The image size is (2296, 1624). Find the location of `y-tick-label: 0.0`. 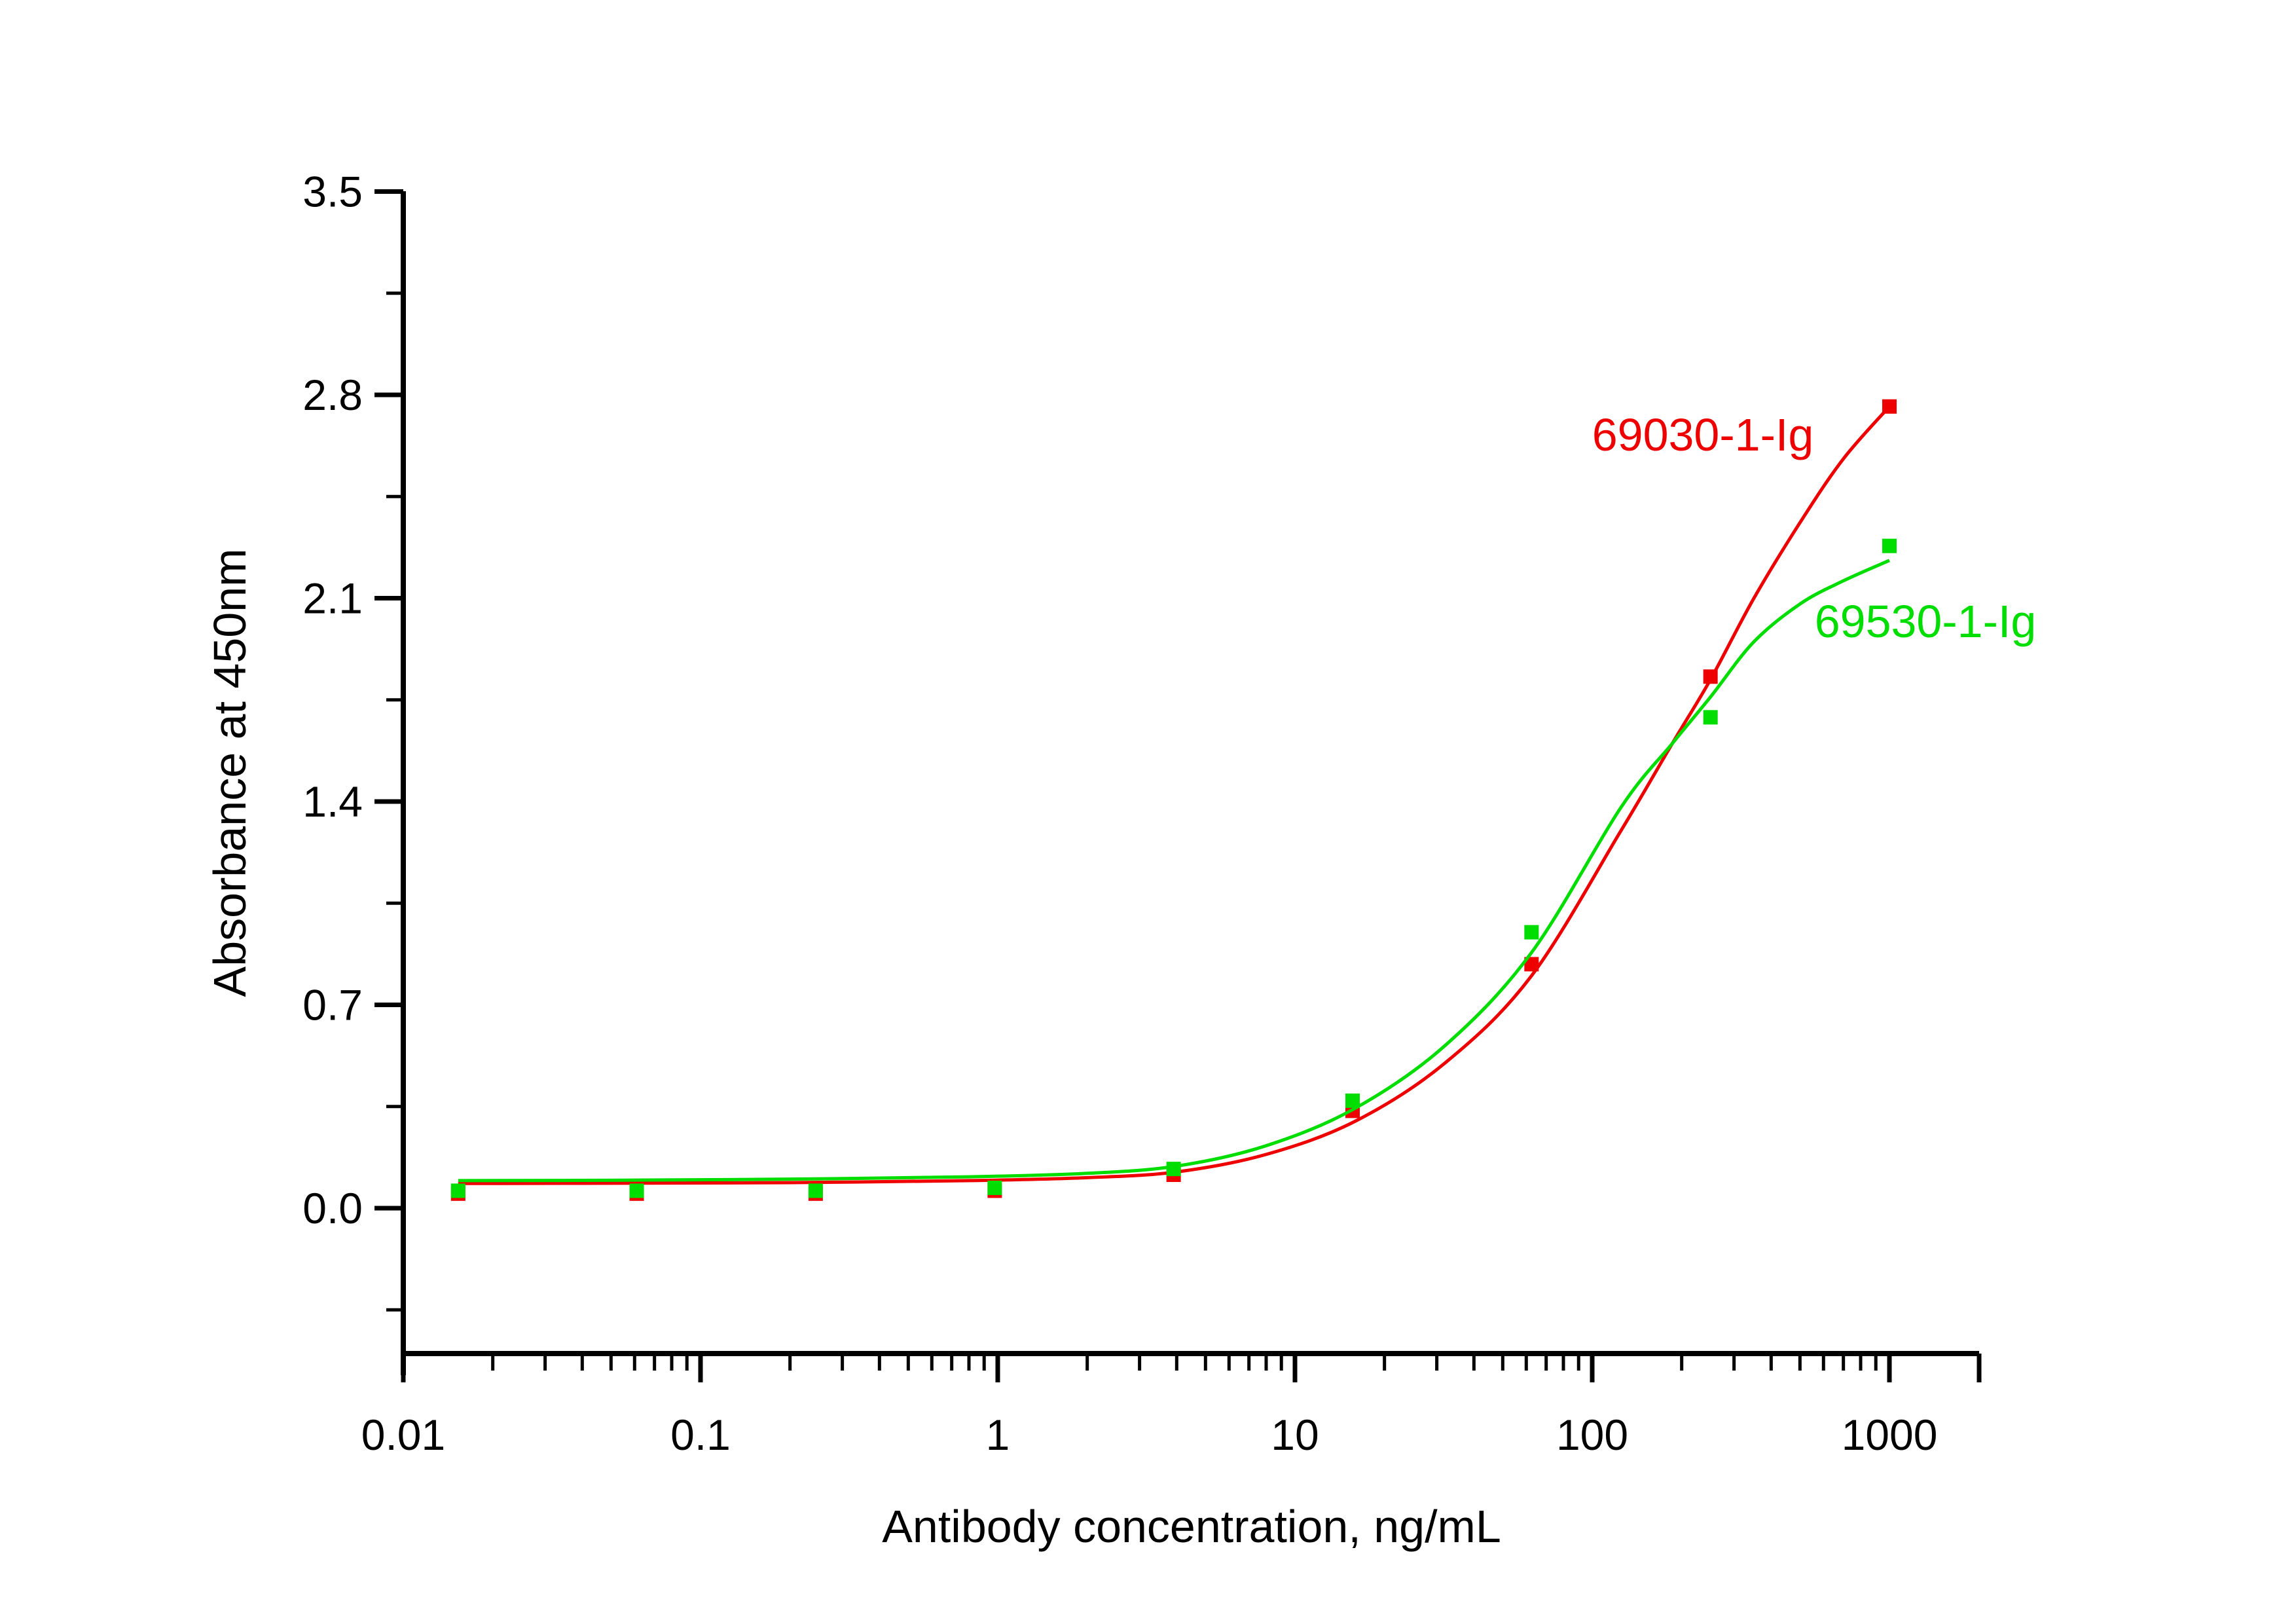

y-tick-label: 0.0 is located at coordinates (332, 1208).